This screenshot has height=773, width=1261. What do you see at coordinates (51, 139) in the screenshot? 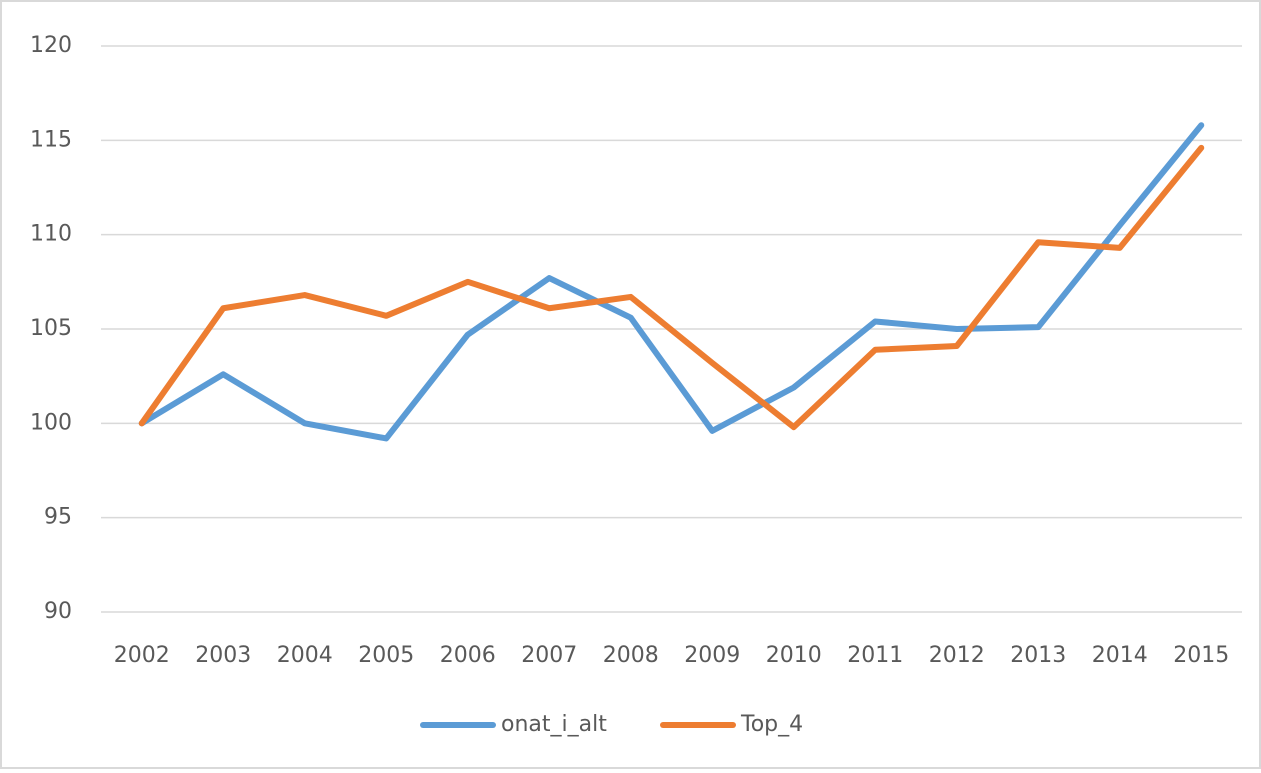
I see `y-tick-label: 115` at bounding box center [51, 139].